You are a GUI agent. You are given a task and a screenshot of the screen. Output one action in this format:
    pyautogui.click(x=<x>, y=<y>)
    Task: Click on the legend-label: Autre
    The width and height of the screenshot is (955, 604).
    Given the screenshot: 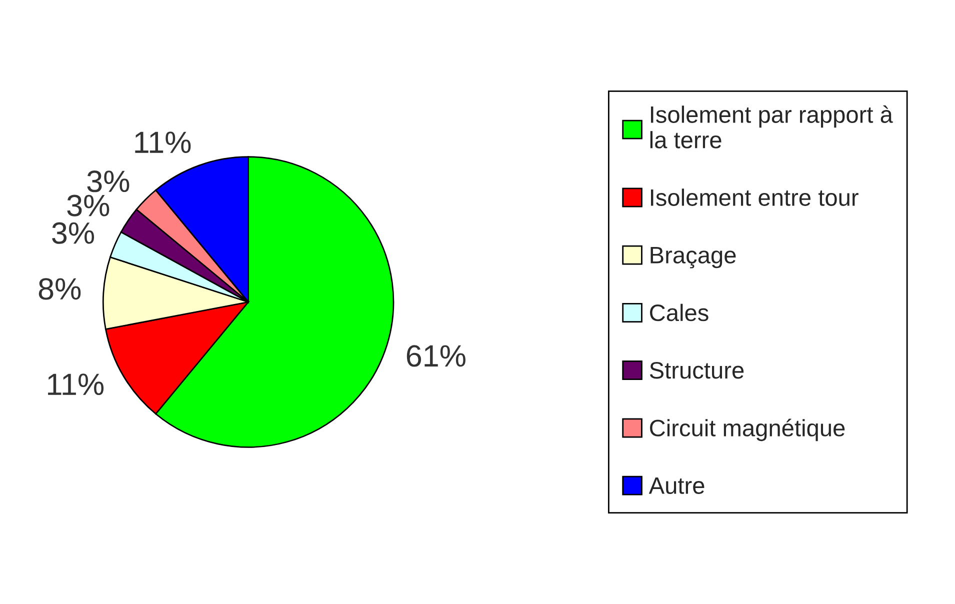 What is the action you would take?
    pyautogui.click(x=676, y=486)
    